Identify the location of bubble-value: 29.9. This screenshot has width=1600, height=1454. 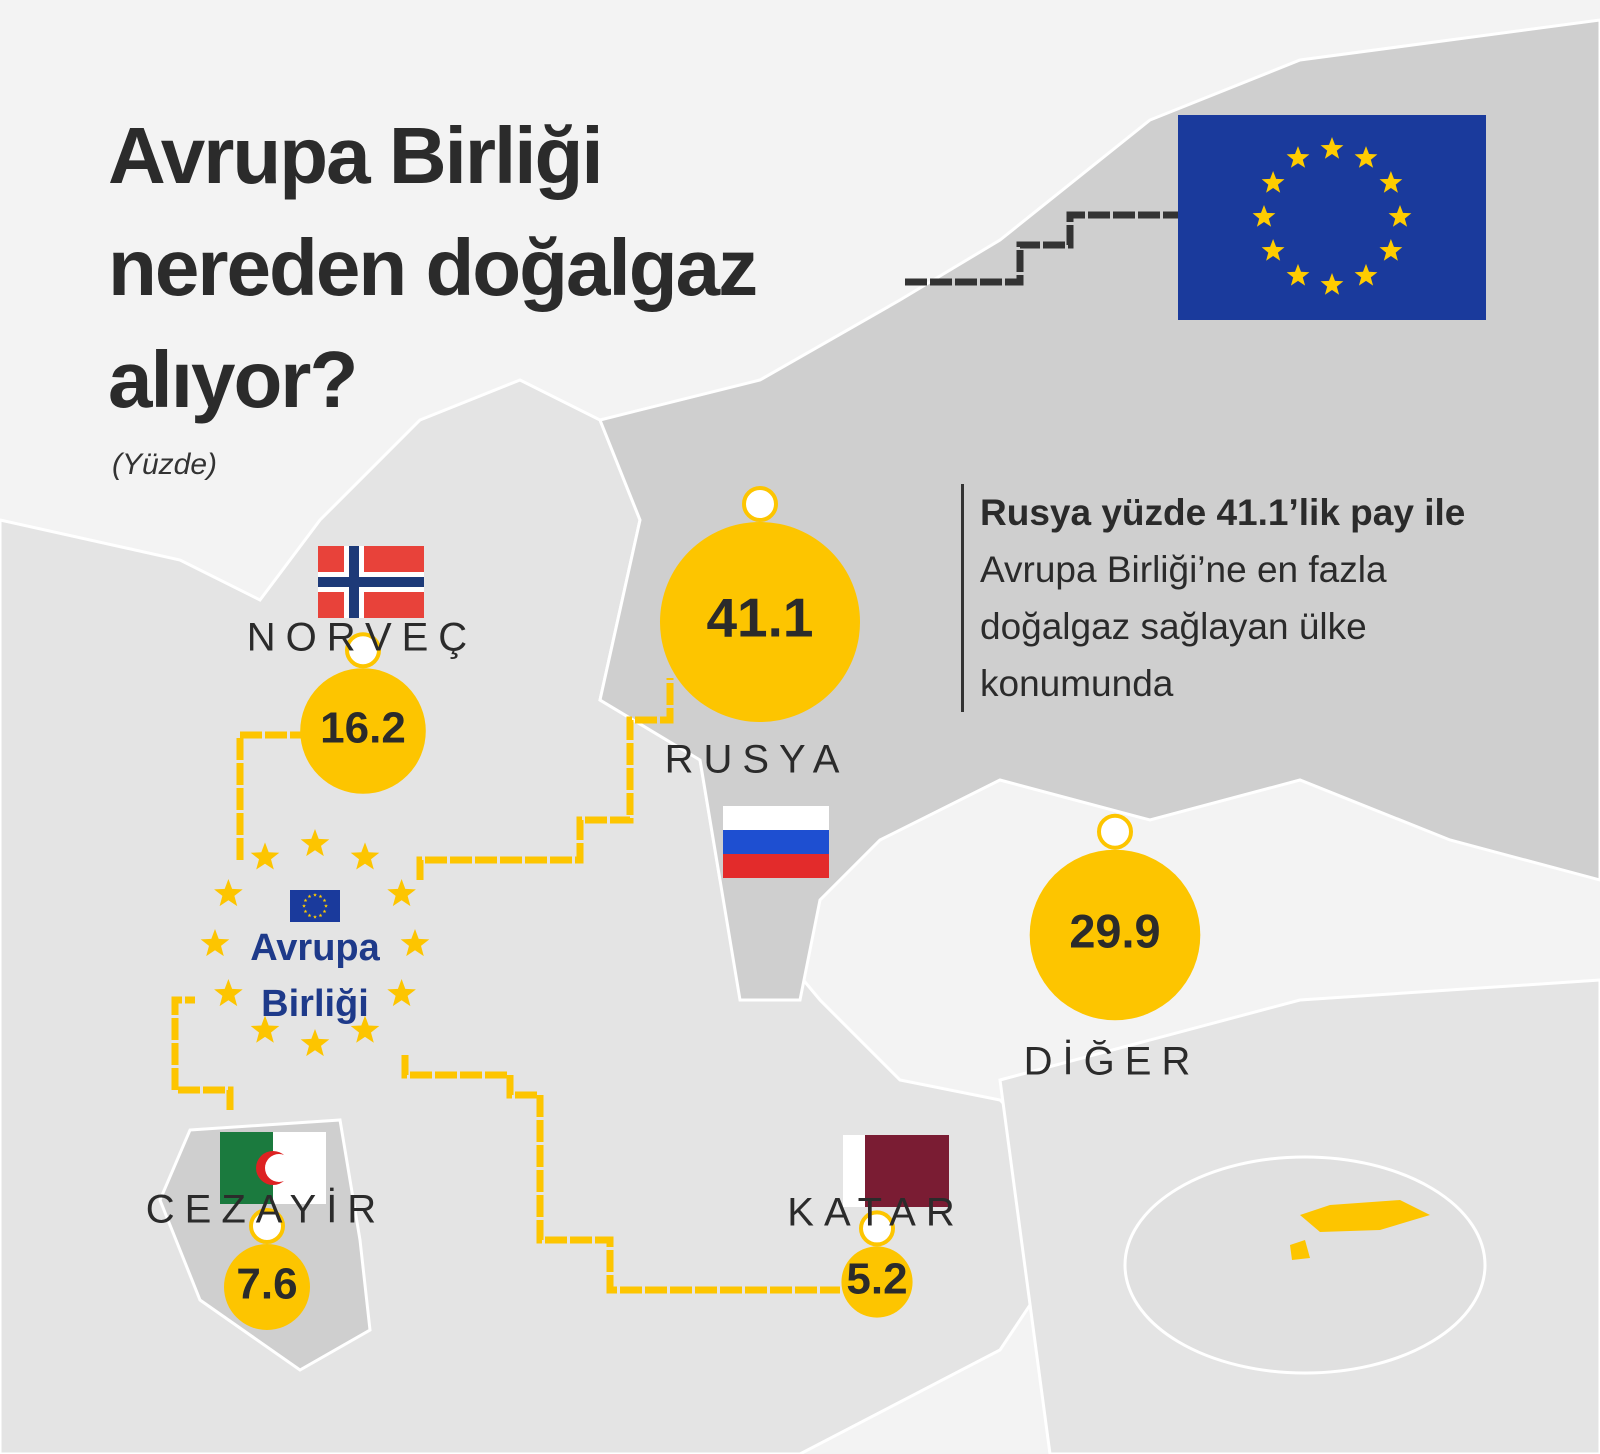
(1114, 931).